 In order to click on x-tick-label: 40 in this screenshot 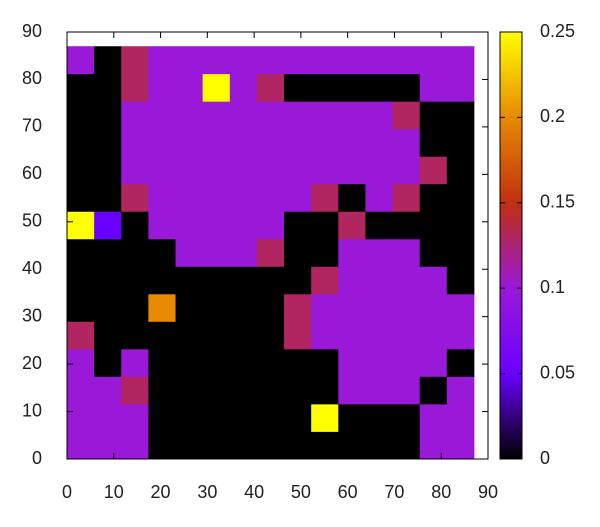, I will do `click(254, 492)`.